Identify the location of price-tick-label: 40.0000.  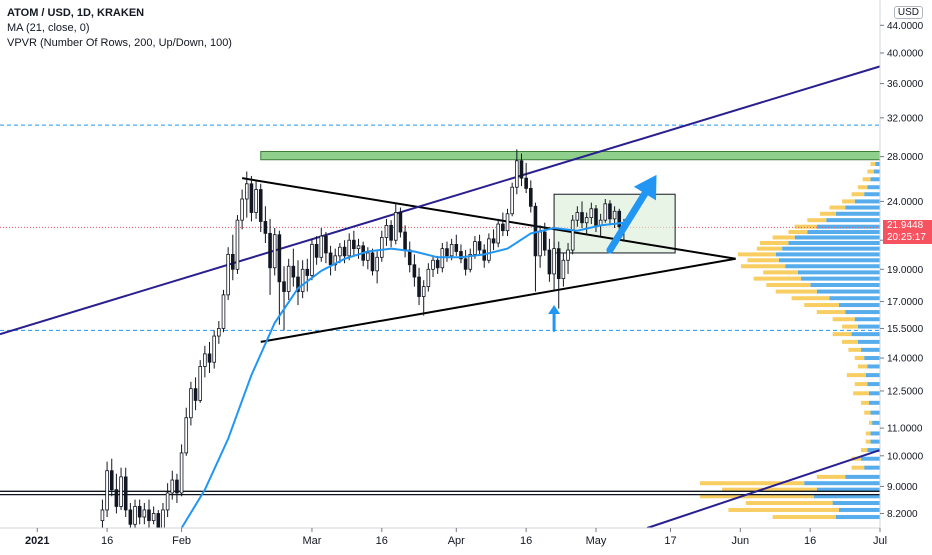
(905, 53).